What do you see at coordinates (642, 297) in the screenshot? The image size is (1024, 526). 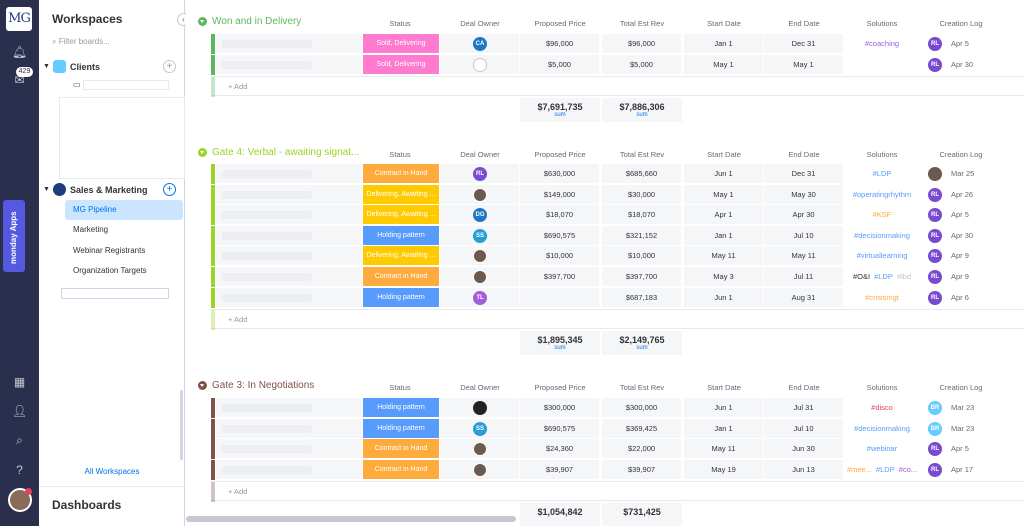 I see `total-est-rev-cell: $687,183` at bounding box center [642, 297].